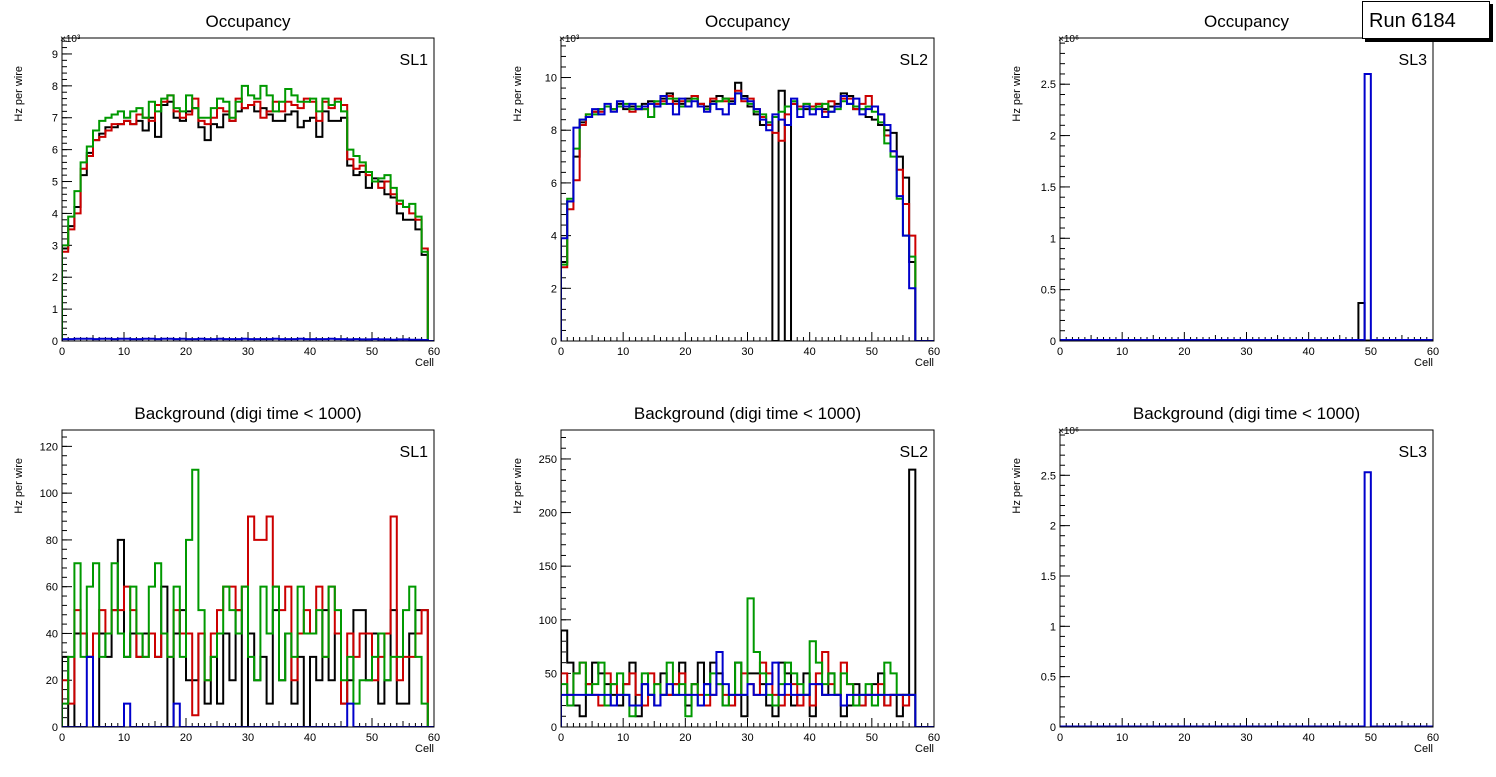  Describe the element at coordinates (554, 237) in the screenshot. I see `y-tick-label: 4` at that location.